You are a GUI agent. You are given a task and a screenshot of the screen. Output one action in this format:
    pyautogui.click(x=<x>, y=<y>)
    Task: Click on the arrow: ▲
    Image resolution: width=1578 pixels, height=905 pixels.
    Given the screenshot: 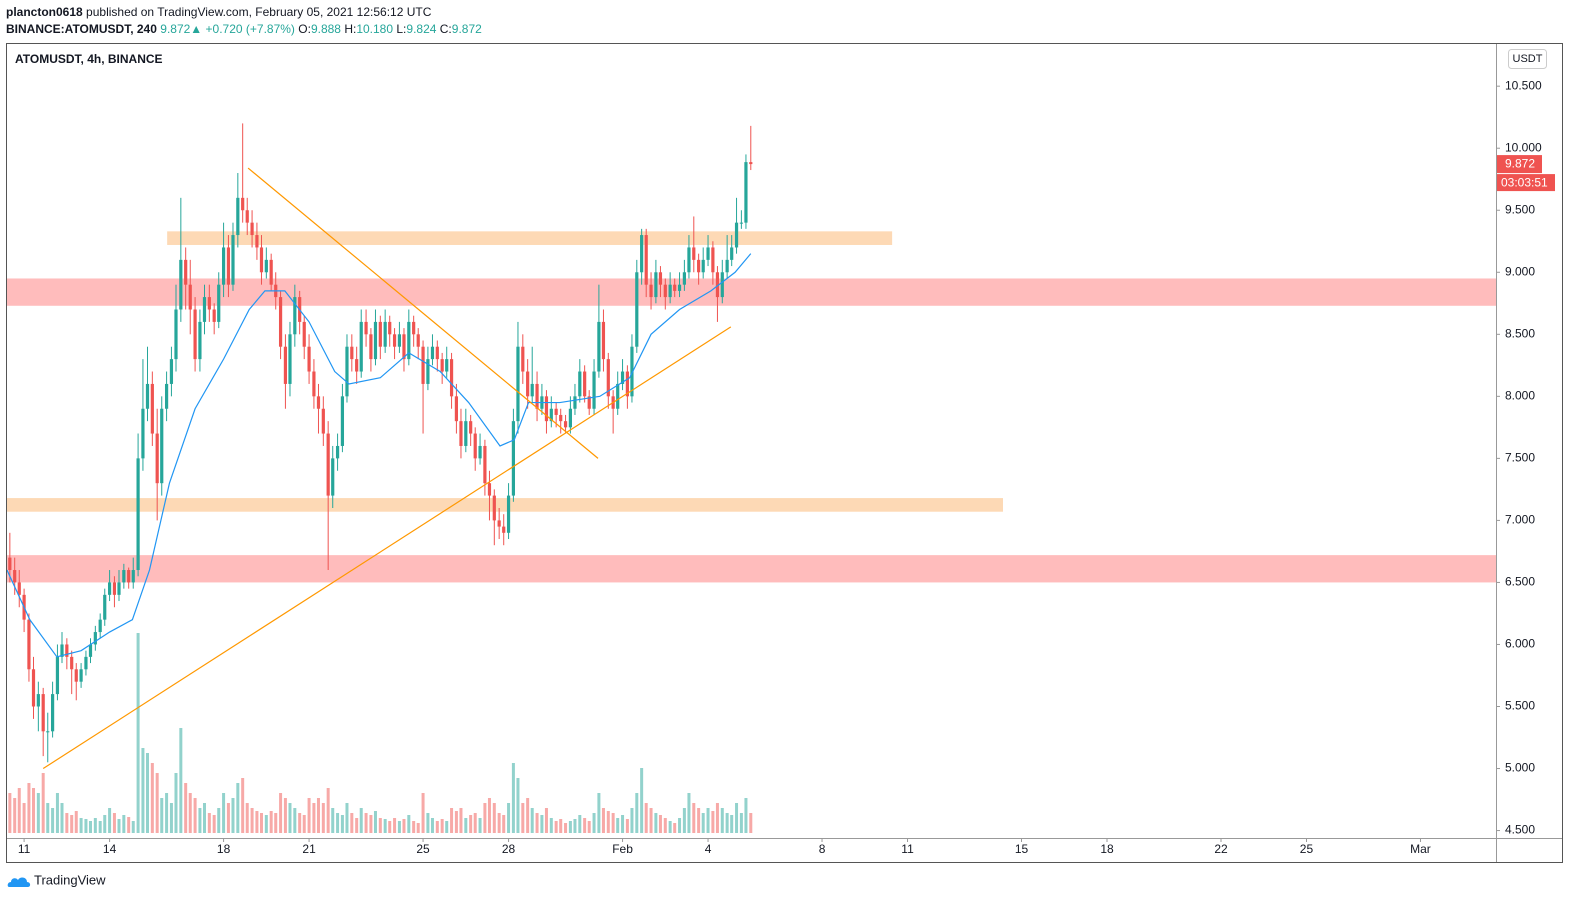 What is the action you would take?
    pyautogui.click(x=196, y=29)
    